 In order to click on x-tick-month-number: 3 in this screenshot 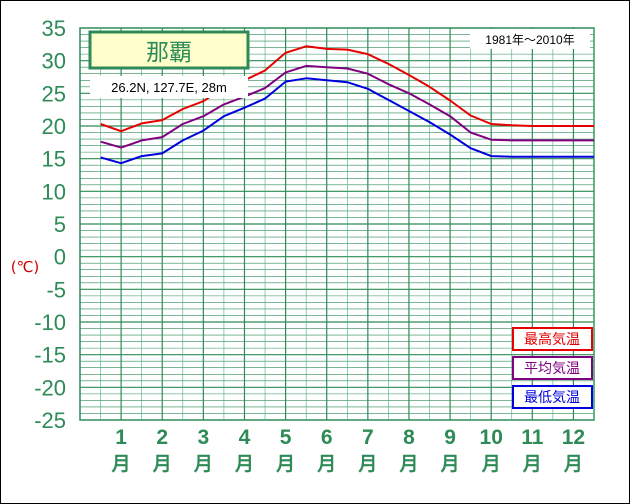, I will do `click(204, 437)`.